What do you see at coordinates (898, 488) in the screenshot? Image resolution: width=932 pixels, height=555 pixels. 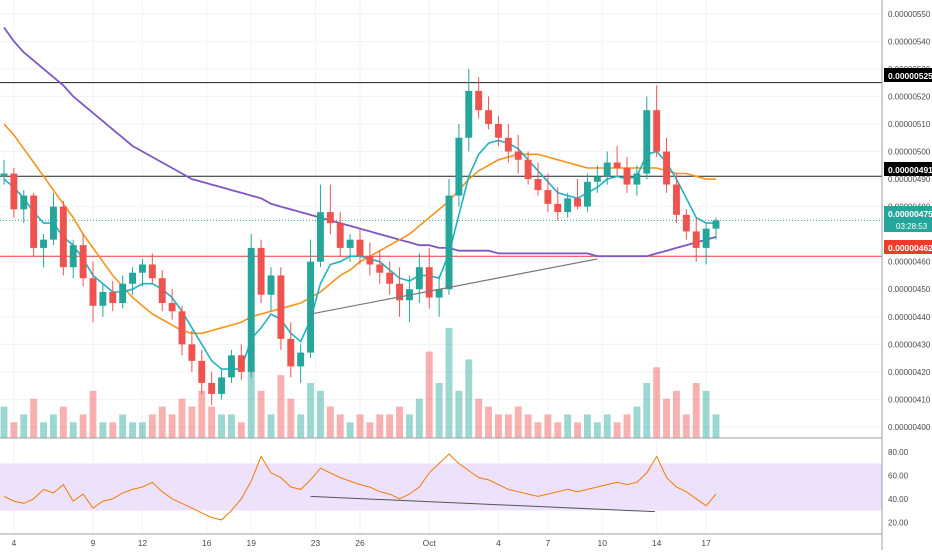 I see `rsi-axis: 80.00 60.00 40.00 20.00` at bounding box center [898, 488].